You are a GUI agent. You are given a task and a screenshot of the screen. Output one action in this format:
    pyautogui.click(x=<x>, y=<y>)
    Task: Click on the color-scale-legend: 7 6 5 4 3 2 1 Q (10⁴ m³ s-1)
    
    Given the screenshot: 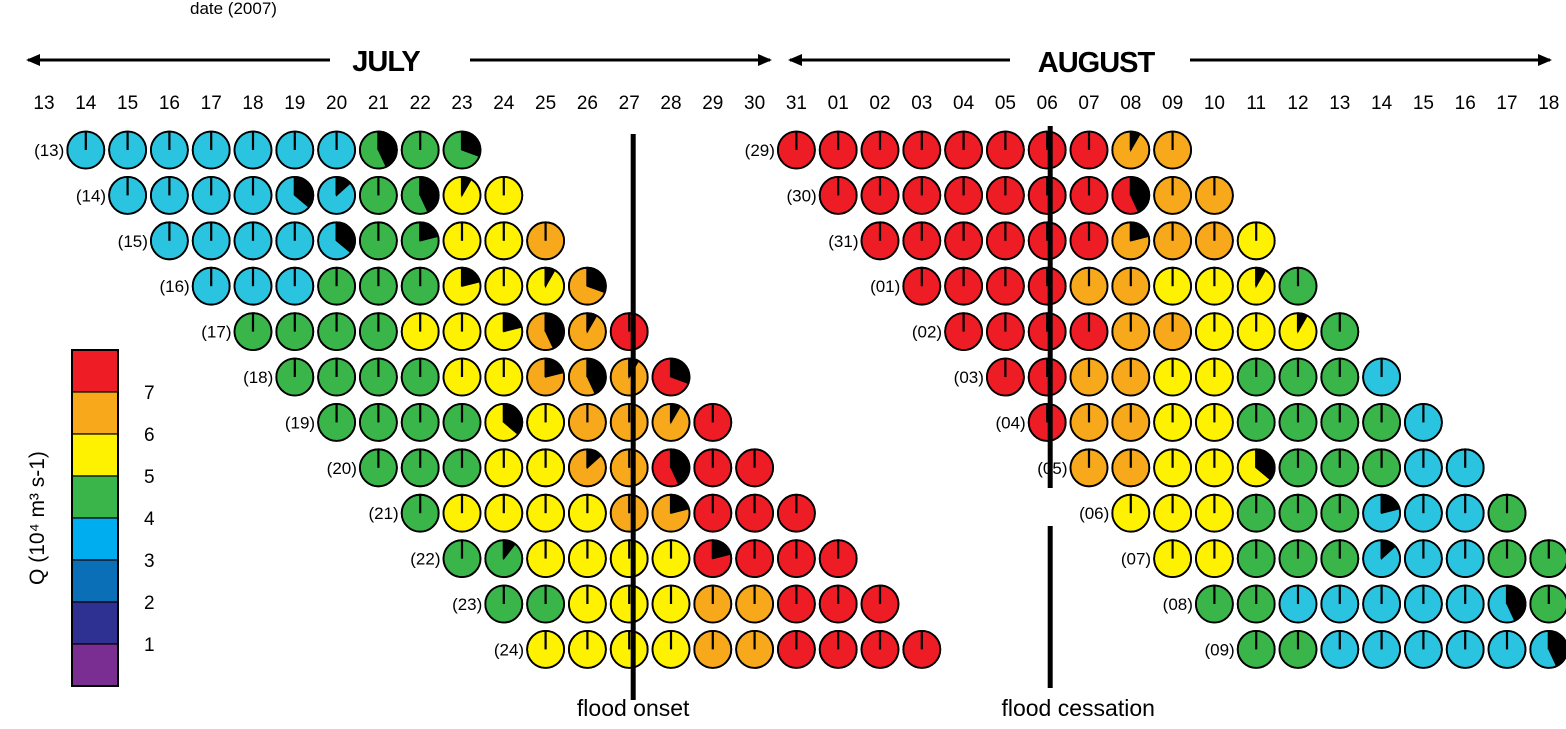 What is the action you would take?
    pyautogui.click(x=90, y=518)
    